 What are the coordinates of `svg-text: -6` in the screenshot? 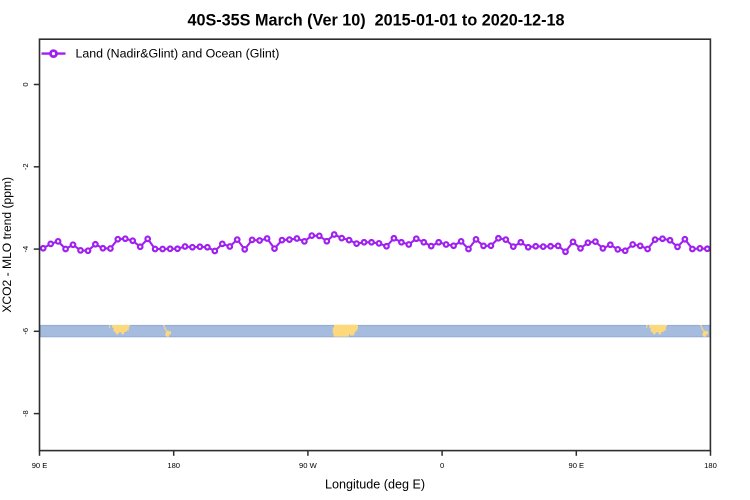 It's located at (25, 331).